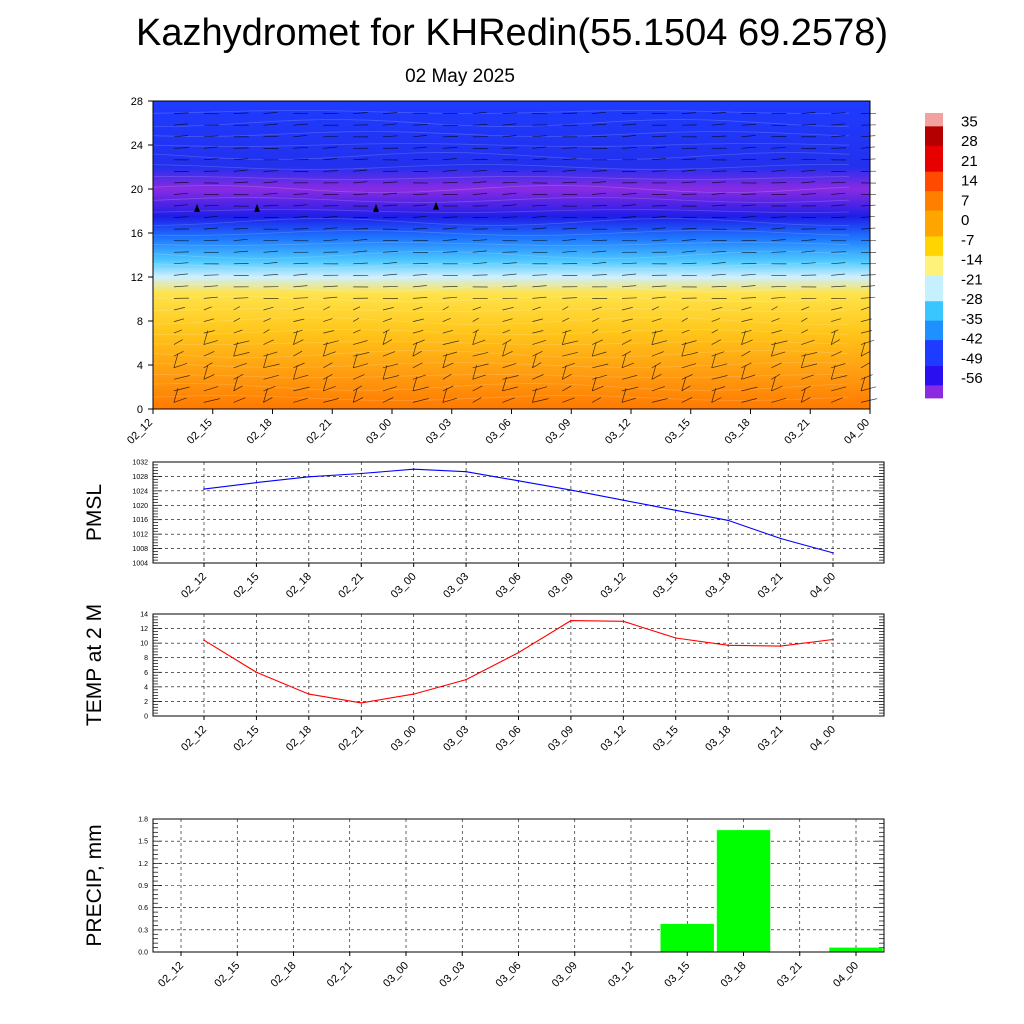  What do you see at coordinates (227, 975) in the screenshot?
I see `x-tick-label: 02_15` at bounding box center [227, 975].